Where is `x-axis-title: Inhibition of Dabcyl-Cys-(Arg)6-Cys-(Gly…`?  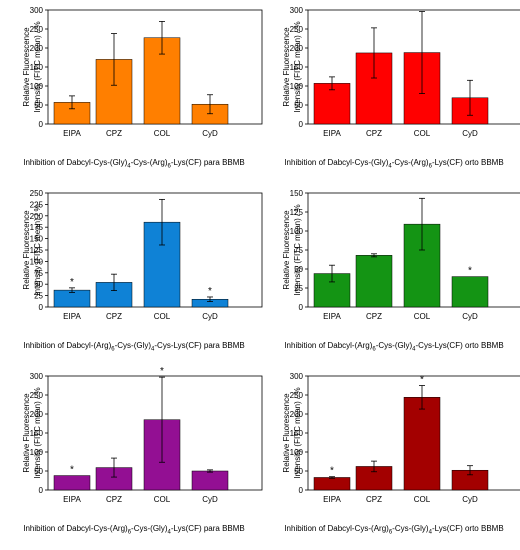 x-axis-title: Inhibition of Dabcyl-Cys-(Arg)6-Cys-(Gly… is located at coordinates (134, 530).